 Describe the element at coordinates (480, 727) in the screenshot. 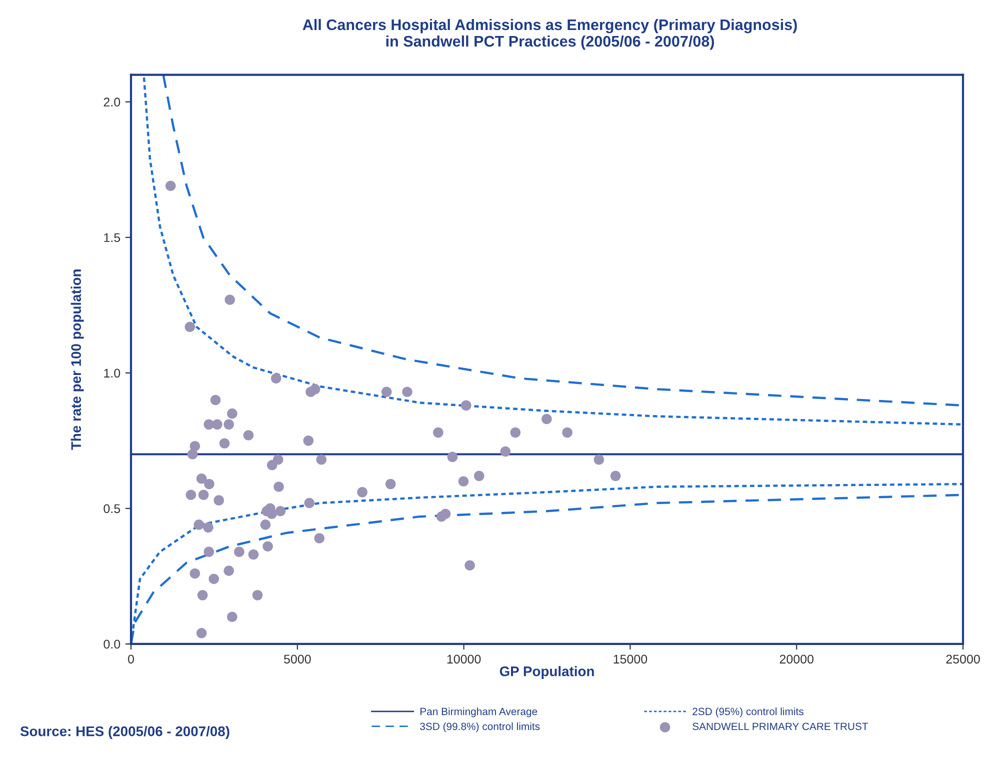

I see `legend-label: 3SD (99.8%) control limits` at that location.